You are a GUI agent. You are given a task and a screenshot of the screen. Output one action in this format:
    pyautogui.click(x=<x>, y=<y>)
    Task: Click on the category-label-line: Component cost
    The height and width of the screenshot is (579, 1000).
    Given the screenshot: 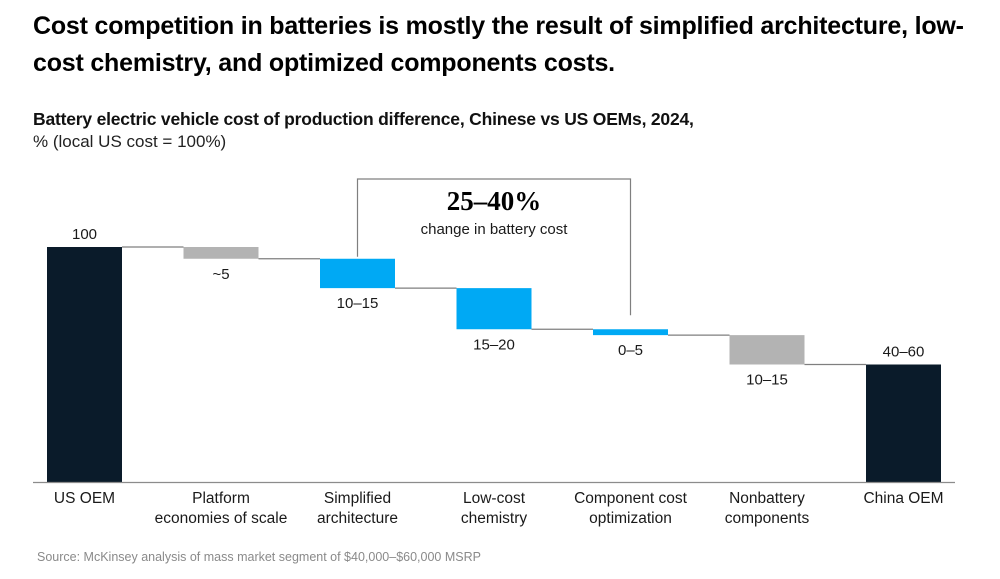 What is the action you would take?
    pyautogui.click(x=631, y=498)
    